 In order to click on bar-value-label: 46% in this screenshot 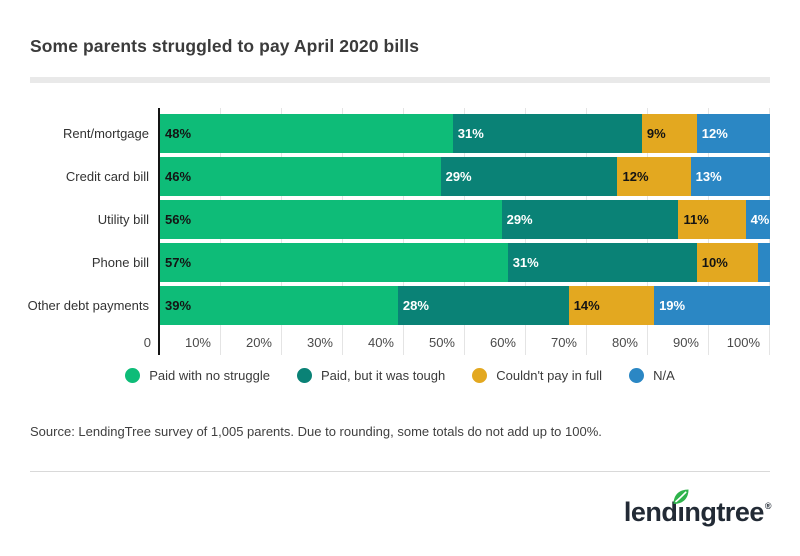, I will do `click(178, 176)`.